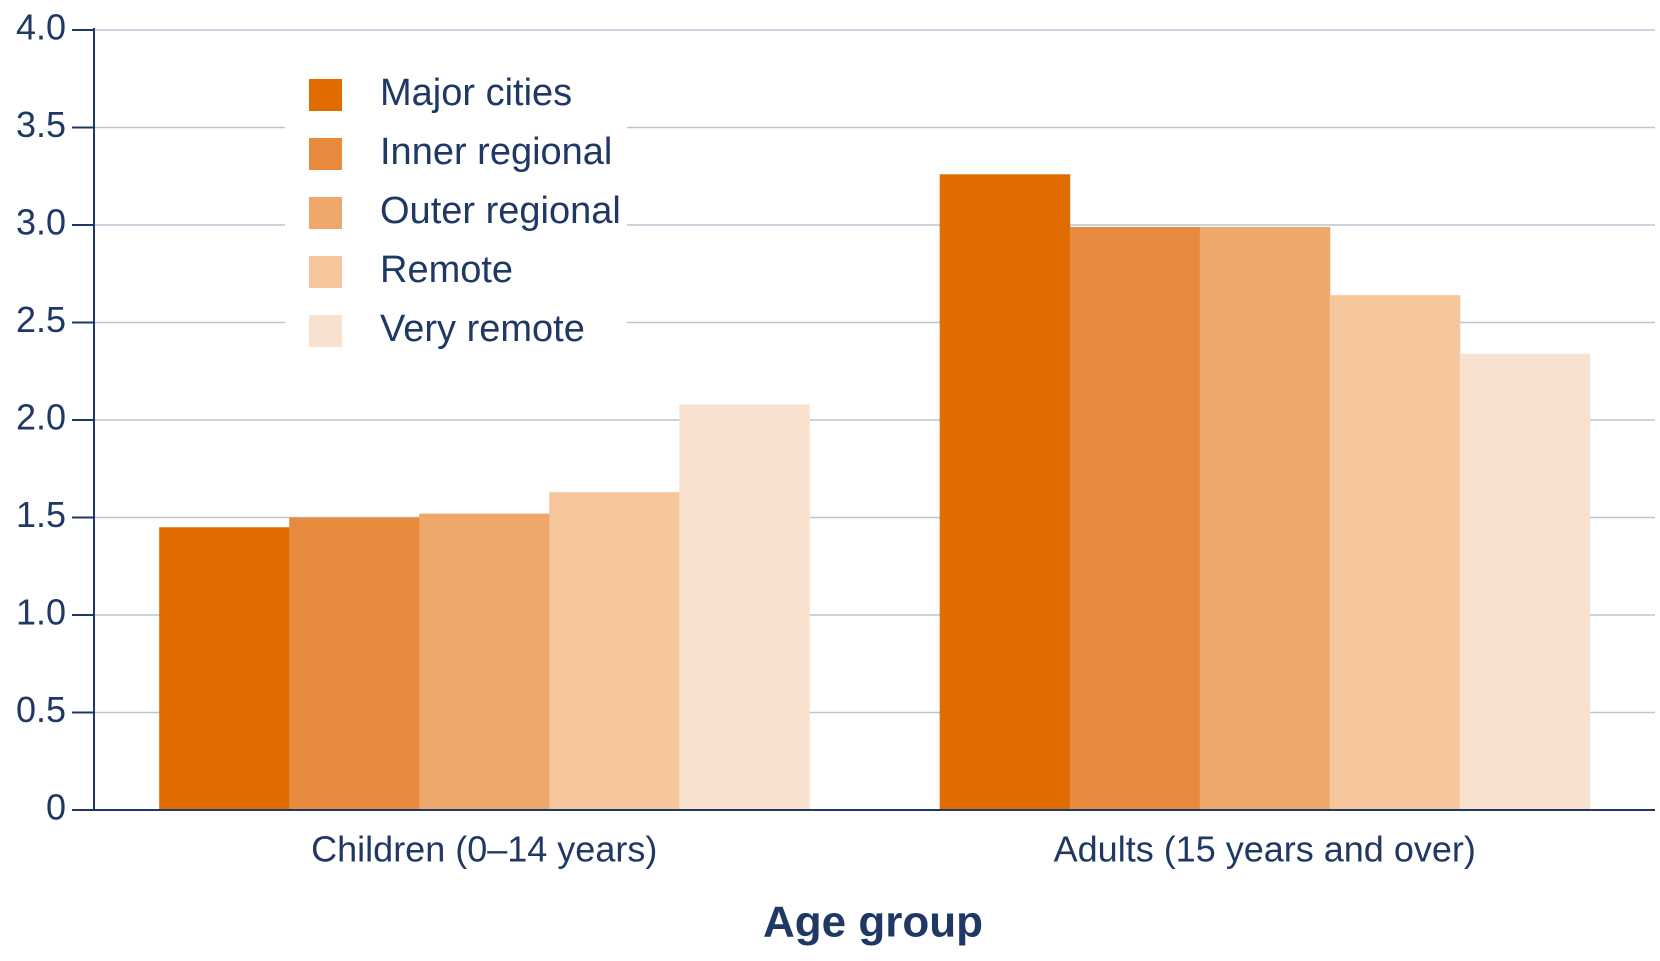  What do you see at coordinates (873, 922) in the screenshot?
I see `x-axis-label: Age group` at bounding box center [873, 922].